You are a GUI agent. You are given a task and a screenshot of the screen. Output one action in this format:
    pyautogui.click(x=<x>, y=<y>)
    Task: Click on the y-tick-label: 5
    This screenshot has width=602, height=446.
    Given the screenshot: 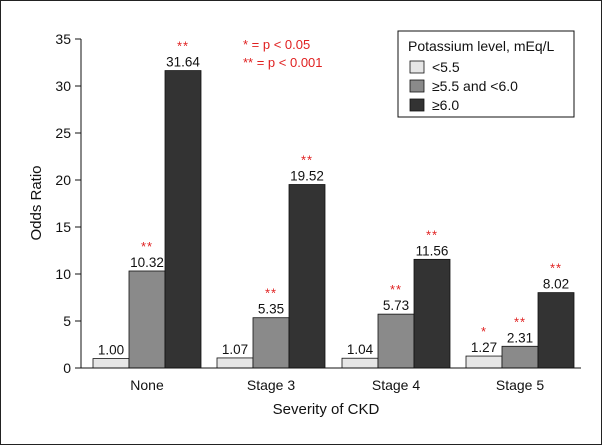 What is the action you would take?
    pyautogui.click(x=67, y=321)
    